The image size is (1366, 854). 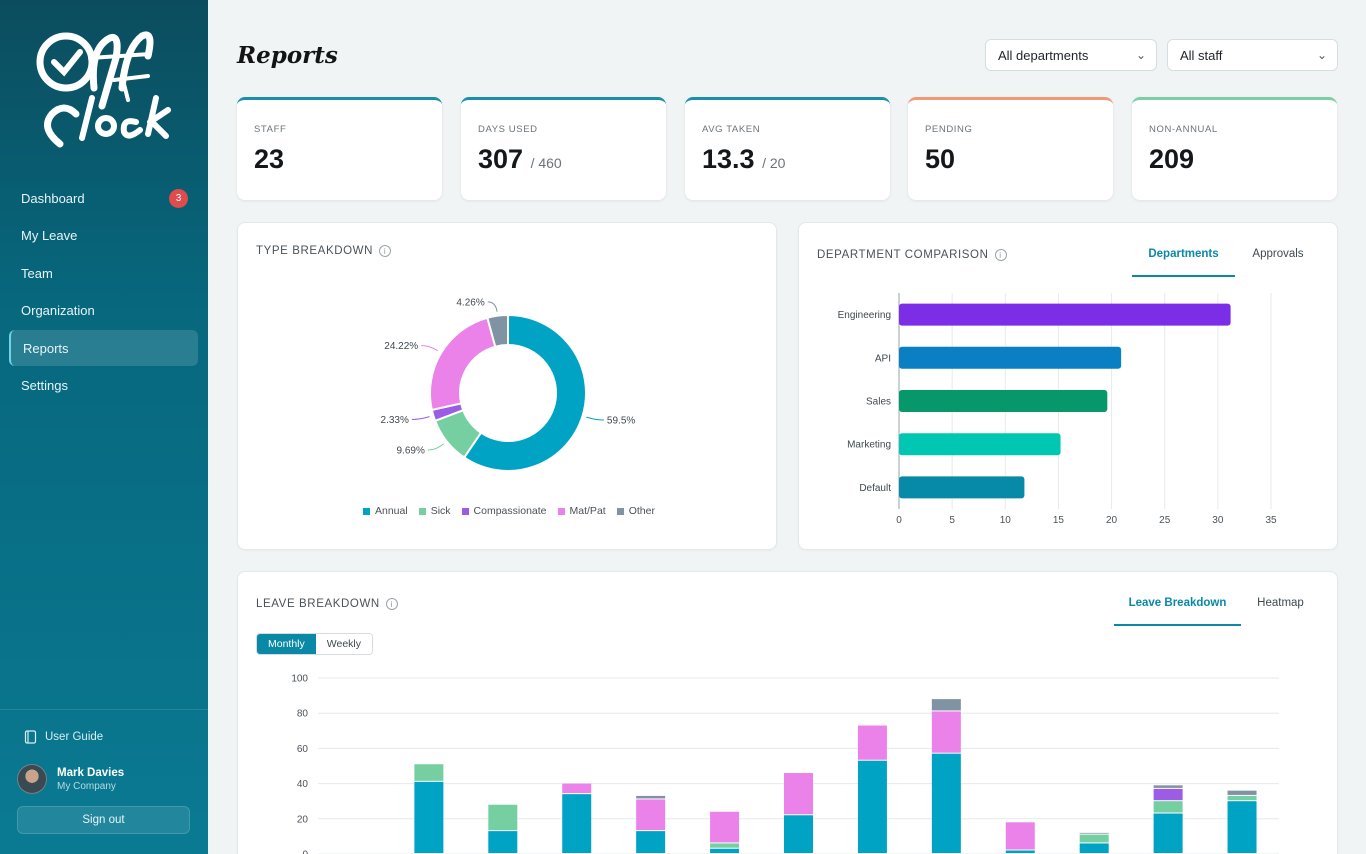 What do you see at coordinates (1201, 55) in the screenshot?
I see `staff-select-value: All staff` at bounding box center [1201, 55].